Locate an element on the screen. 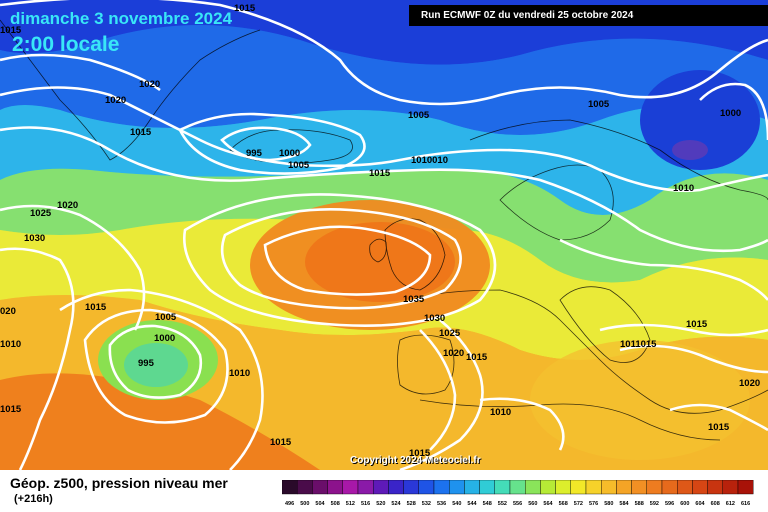 This screenshot has width=768, height=512. legend-tick-label: 516 is located at coordinates (365, 504).